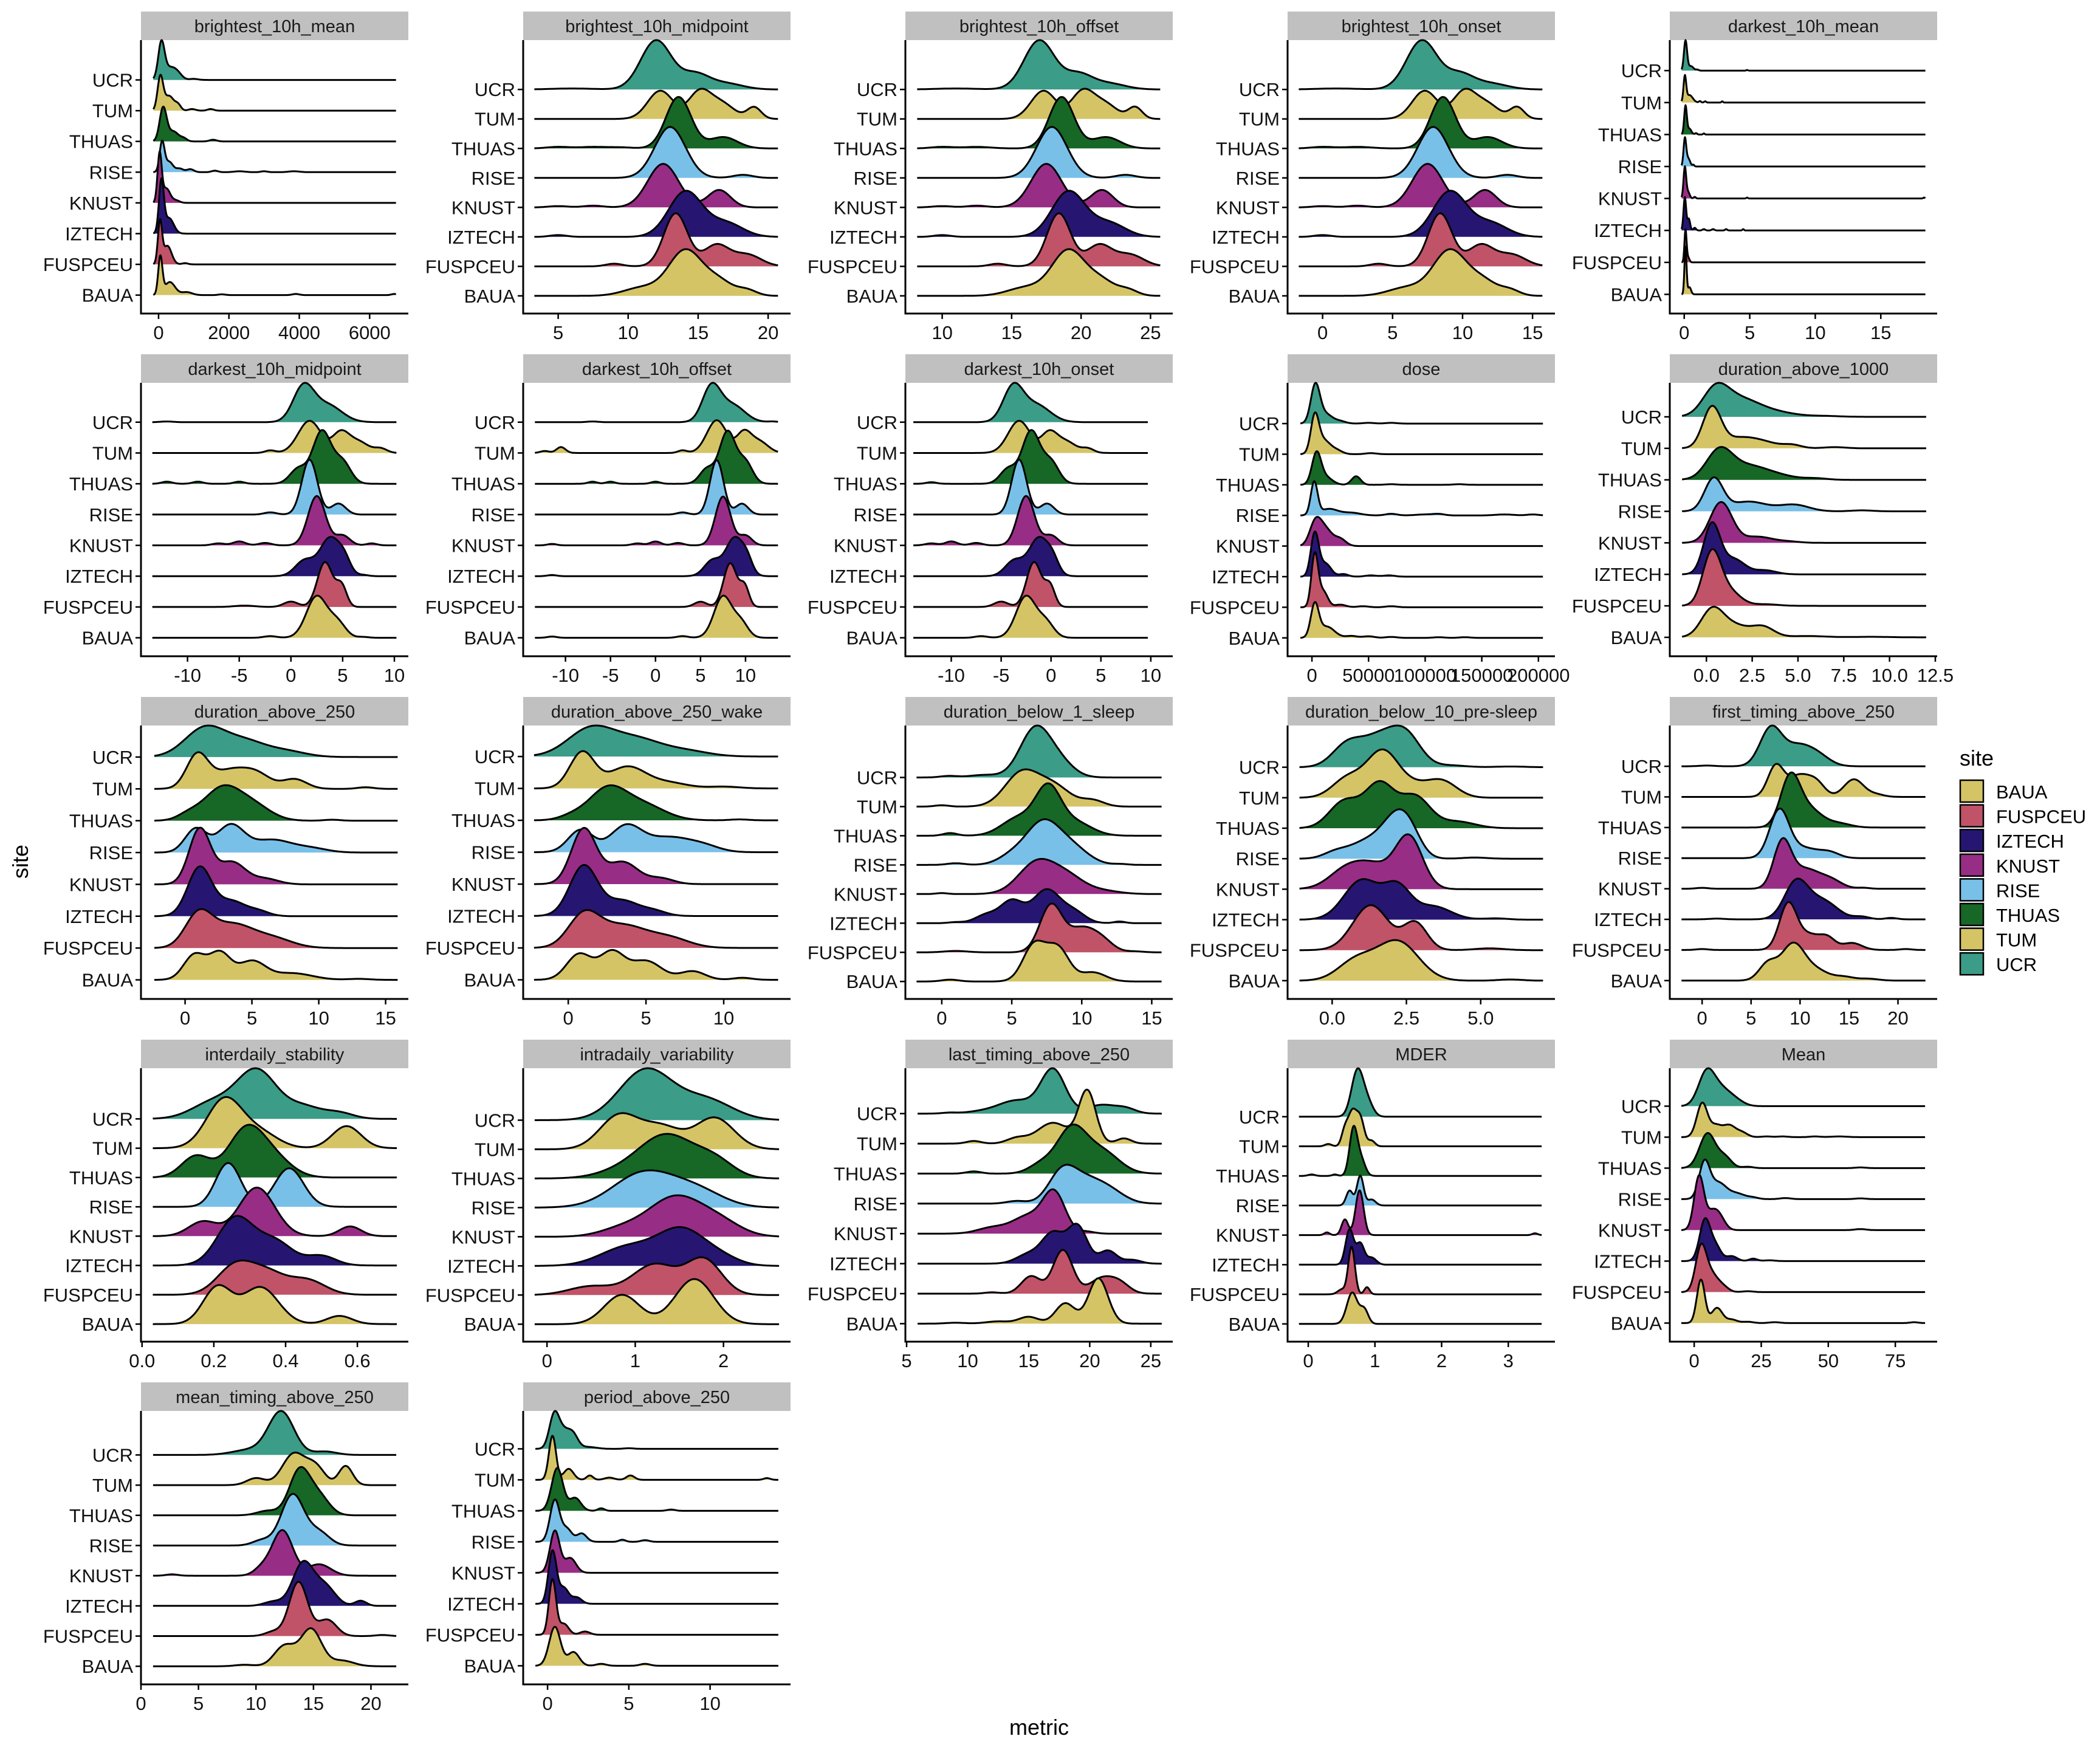 Image resolution: width=2100 pixels, height=1750 pixels. What do you see at coordinates (657, 1055) in the screenshot?
I see `facet-title: intradaily_variability` at bounding box center [657, 1055].